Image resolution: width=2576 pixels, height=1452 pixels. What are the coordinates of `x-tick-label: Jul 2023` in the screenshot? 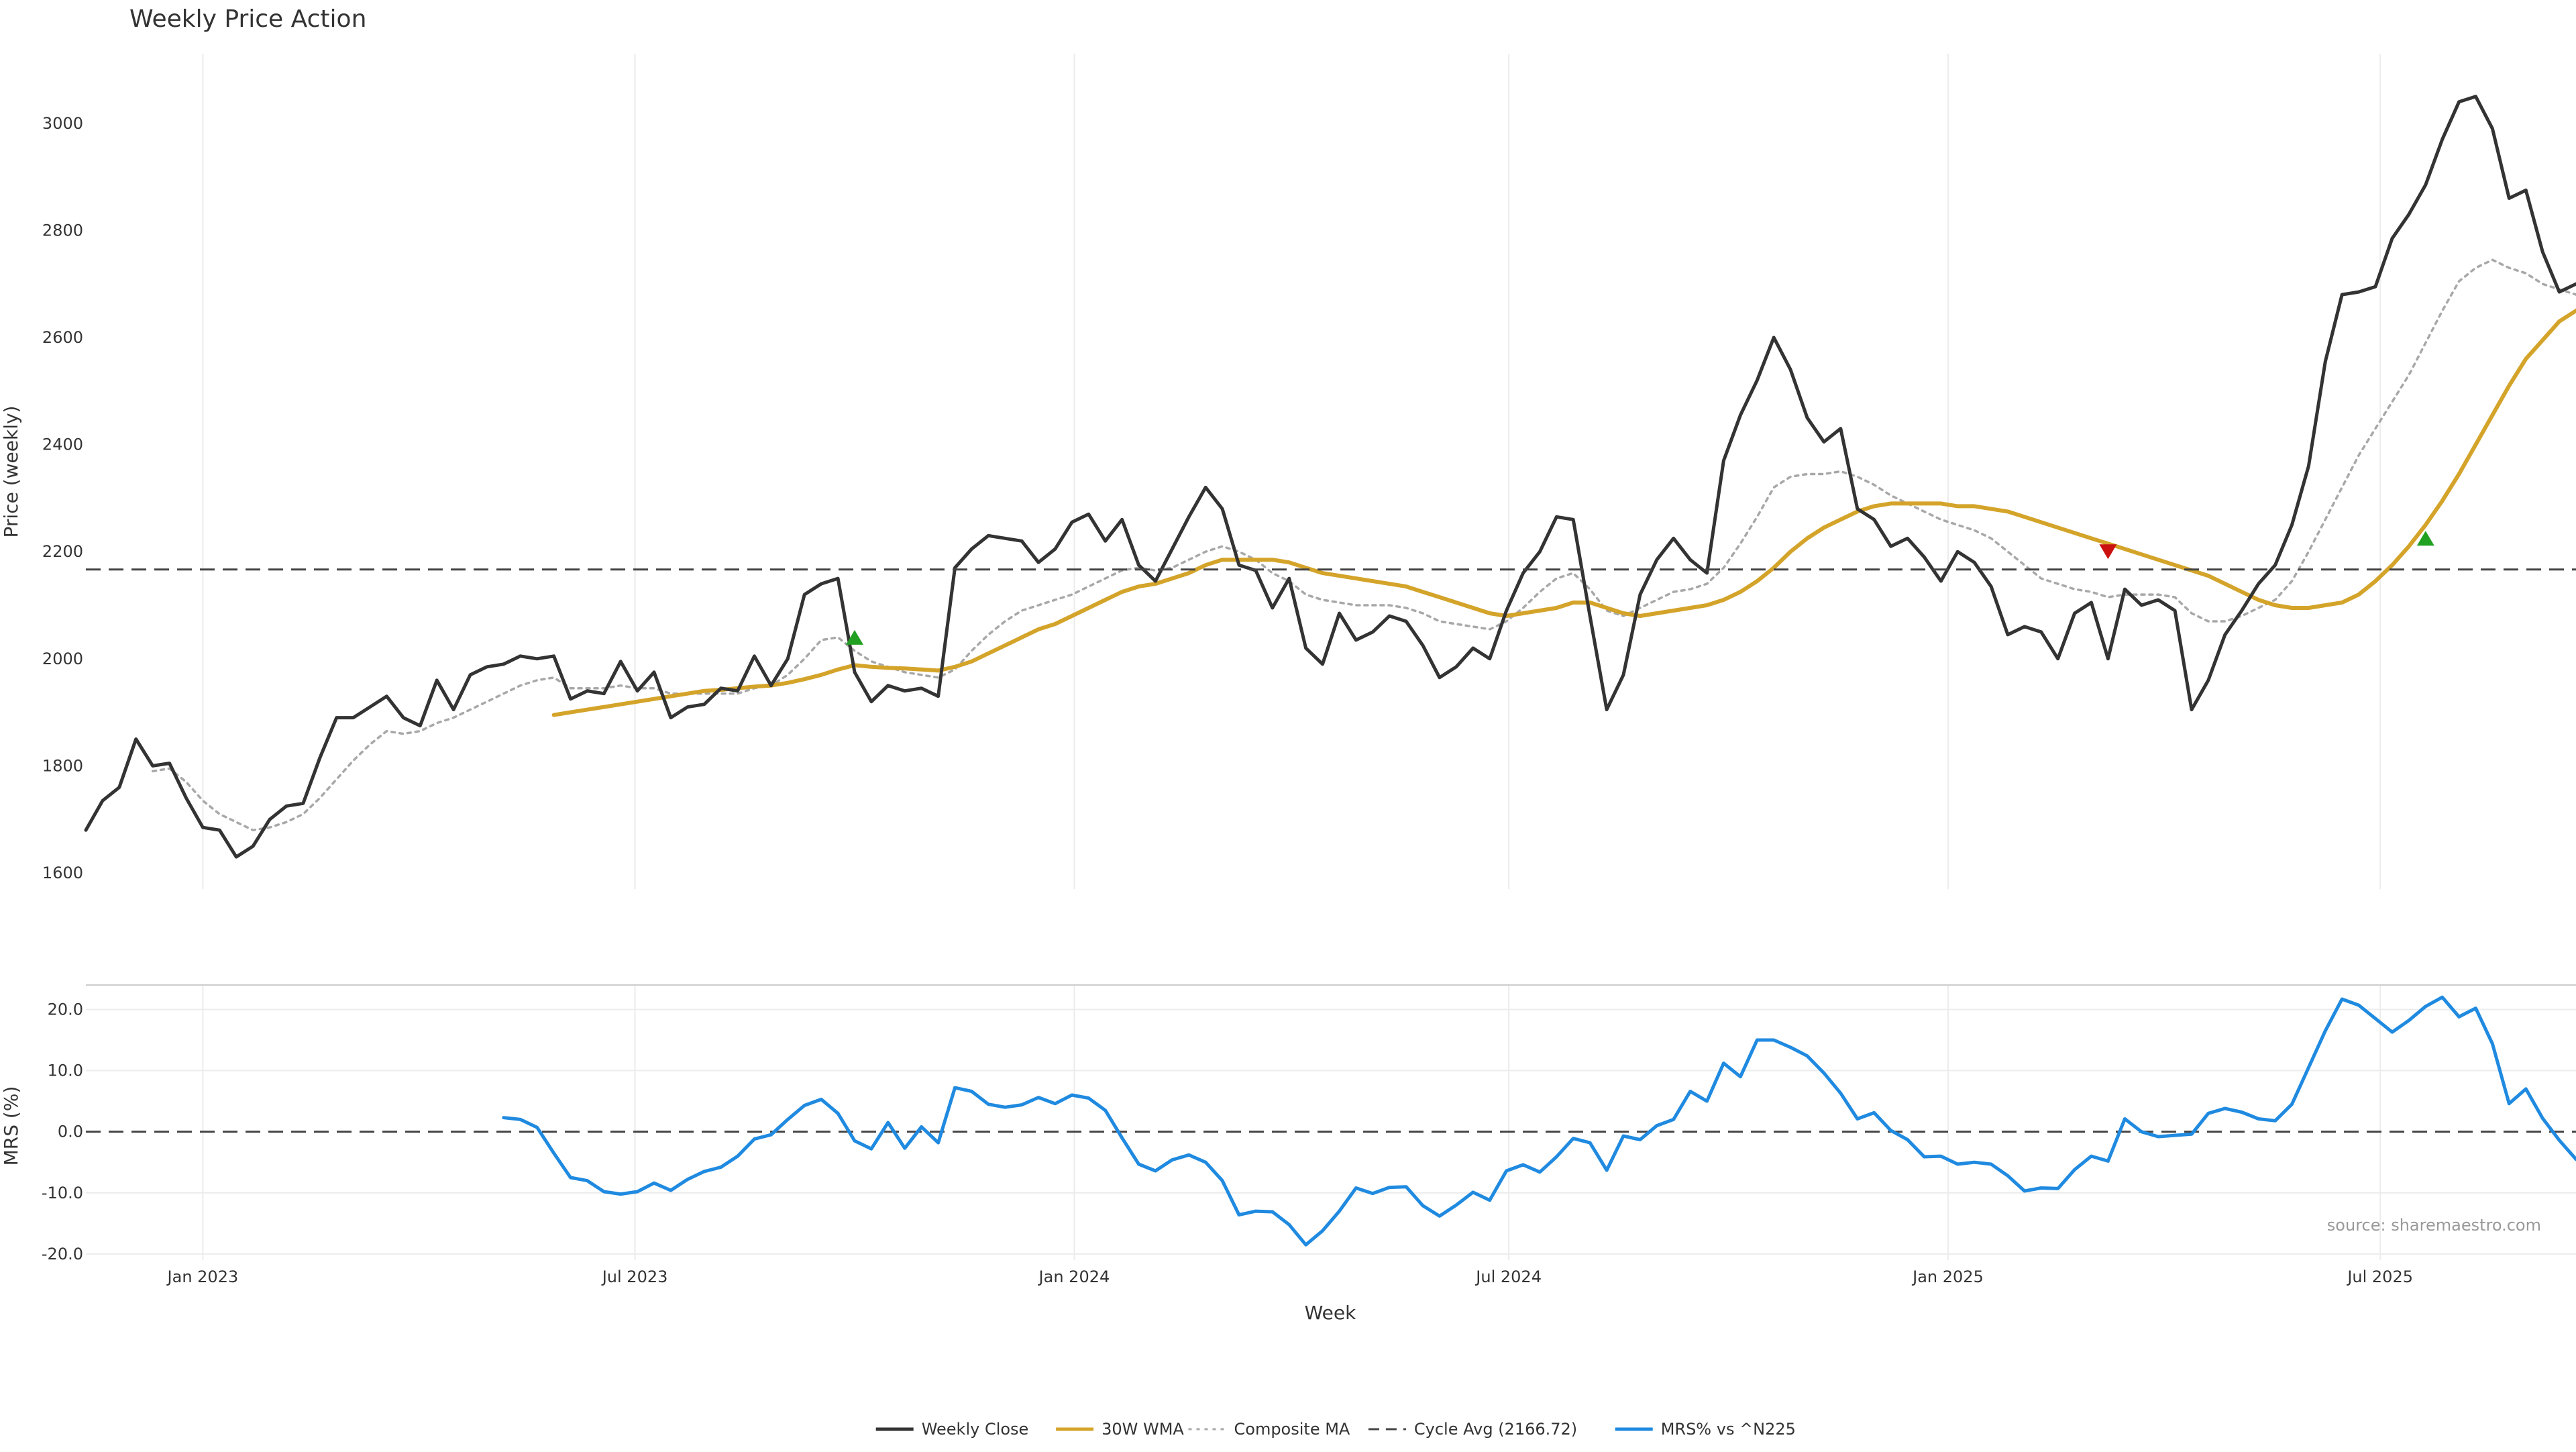 It's located at (634, 1277).